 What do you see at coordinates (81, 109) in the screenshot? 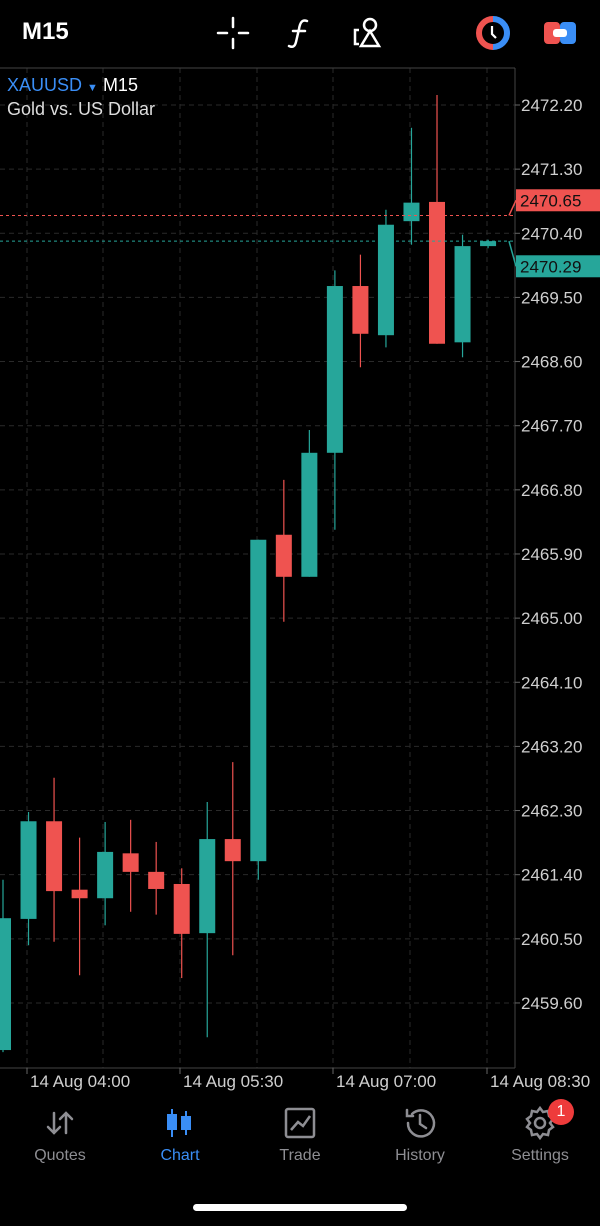
I see `symbol-description: Gold vs. US Dollar` at bounding box center [81, 109].